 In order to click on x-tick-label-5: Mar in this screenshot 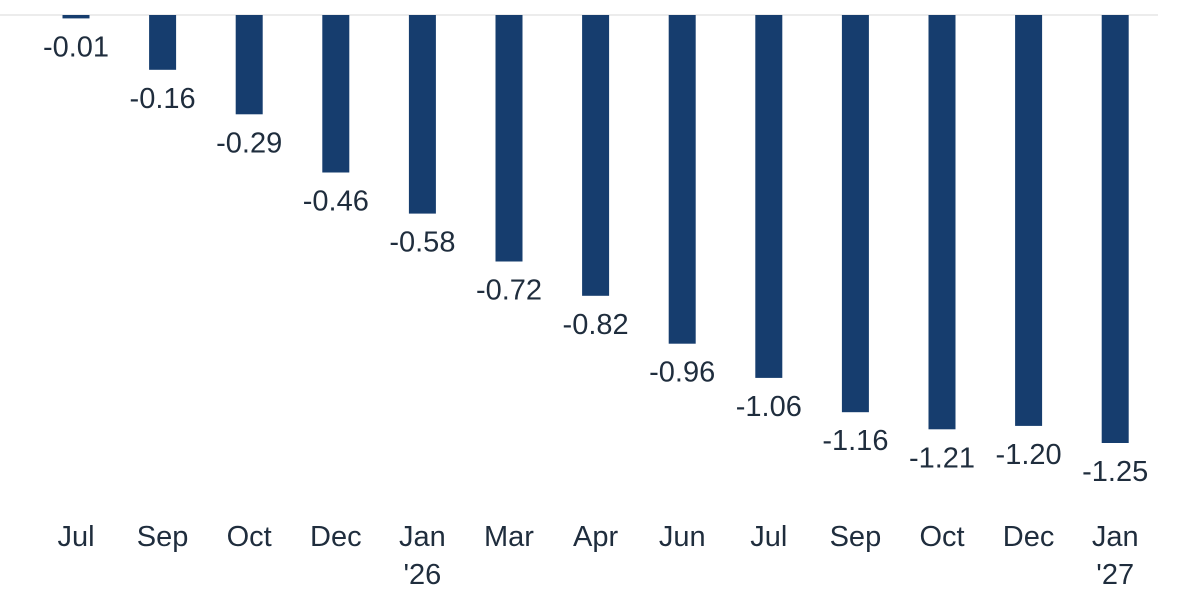, I will do `click(509, 537)`.